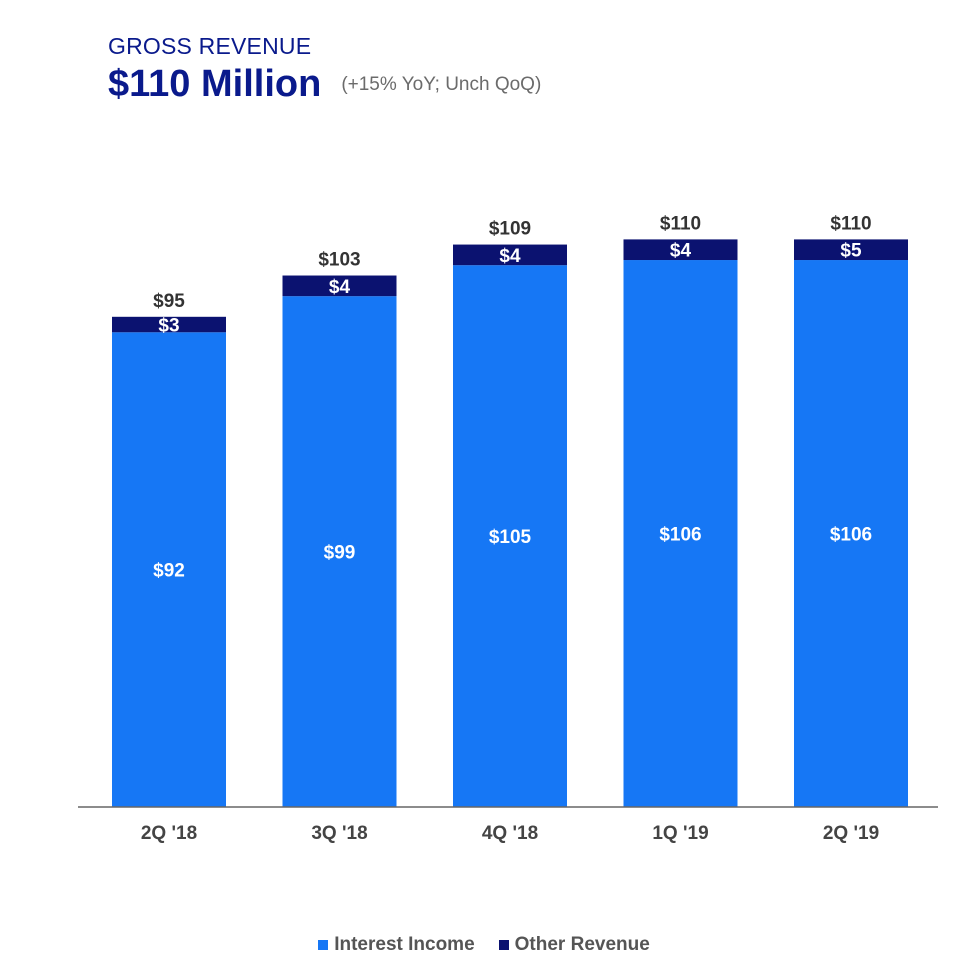 This screenshot has height=978, width=968. What do you see at coordinates (582, 944) in the screenshot?
I see `legend-label-other-revenue: Other Revenue` at bounding box center [582, 944].